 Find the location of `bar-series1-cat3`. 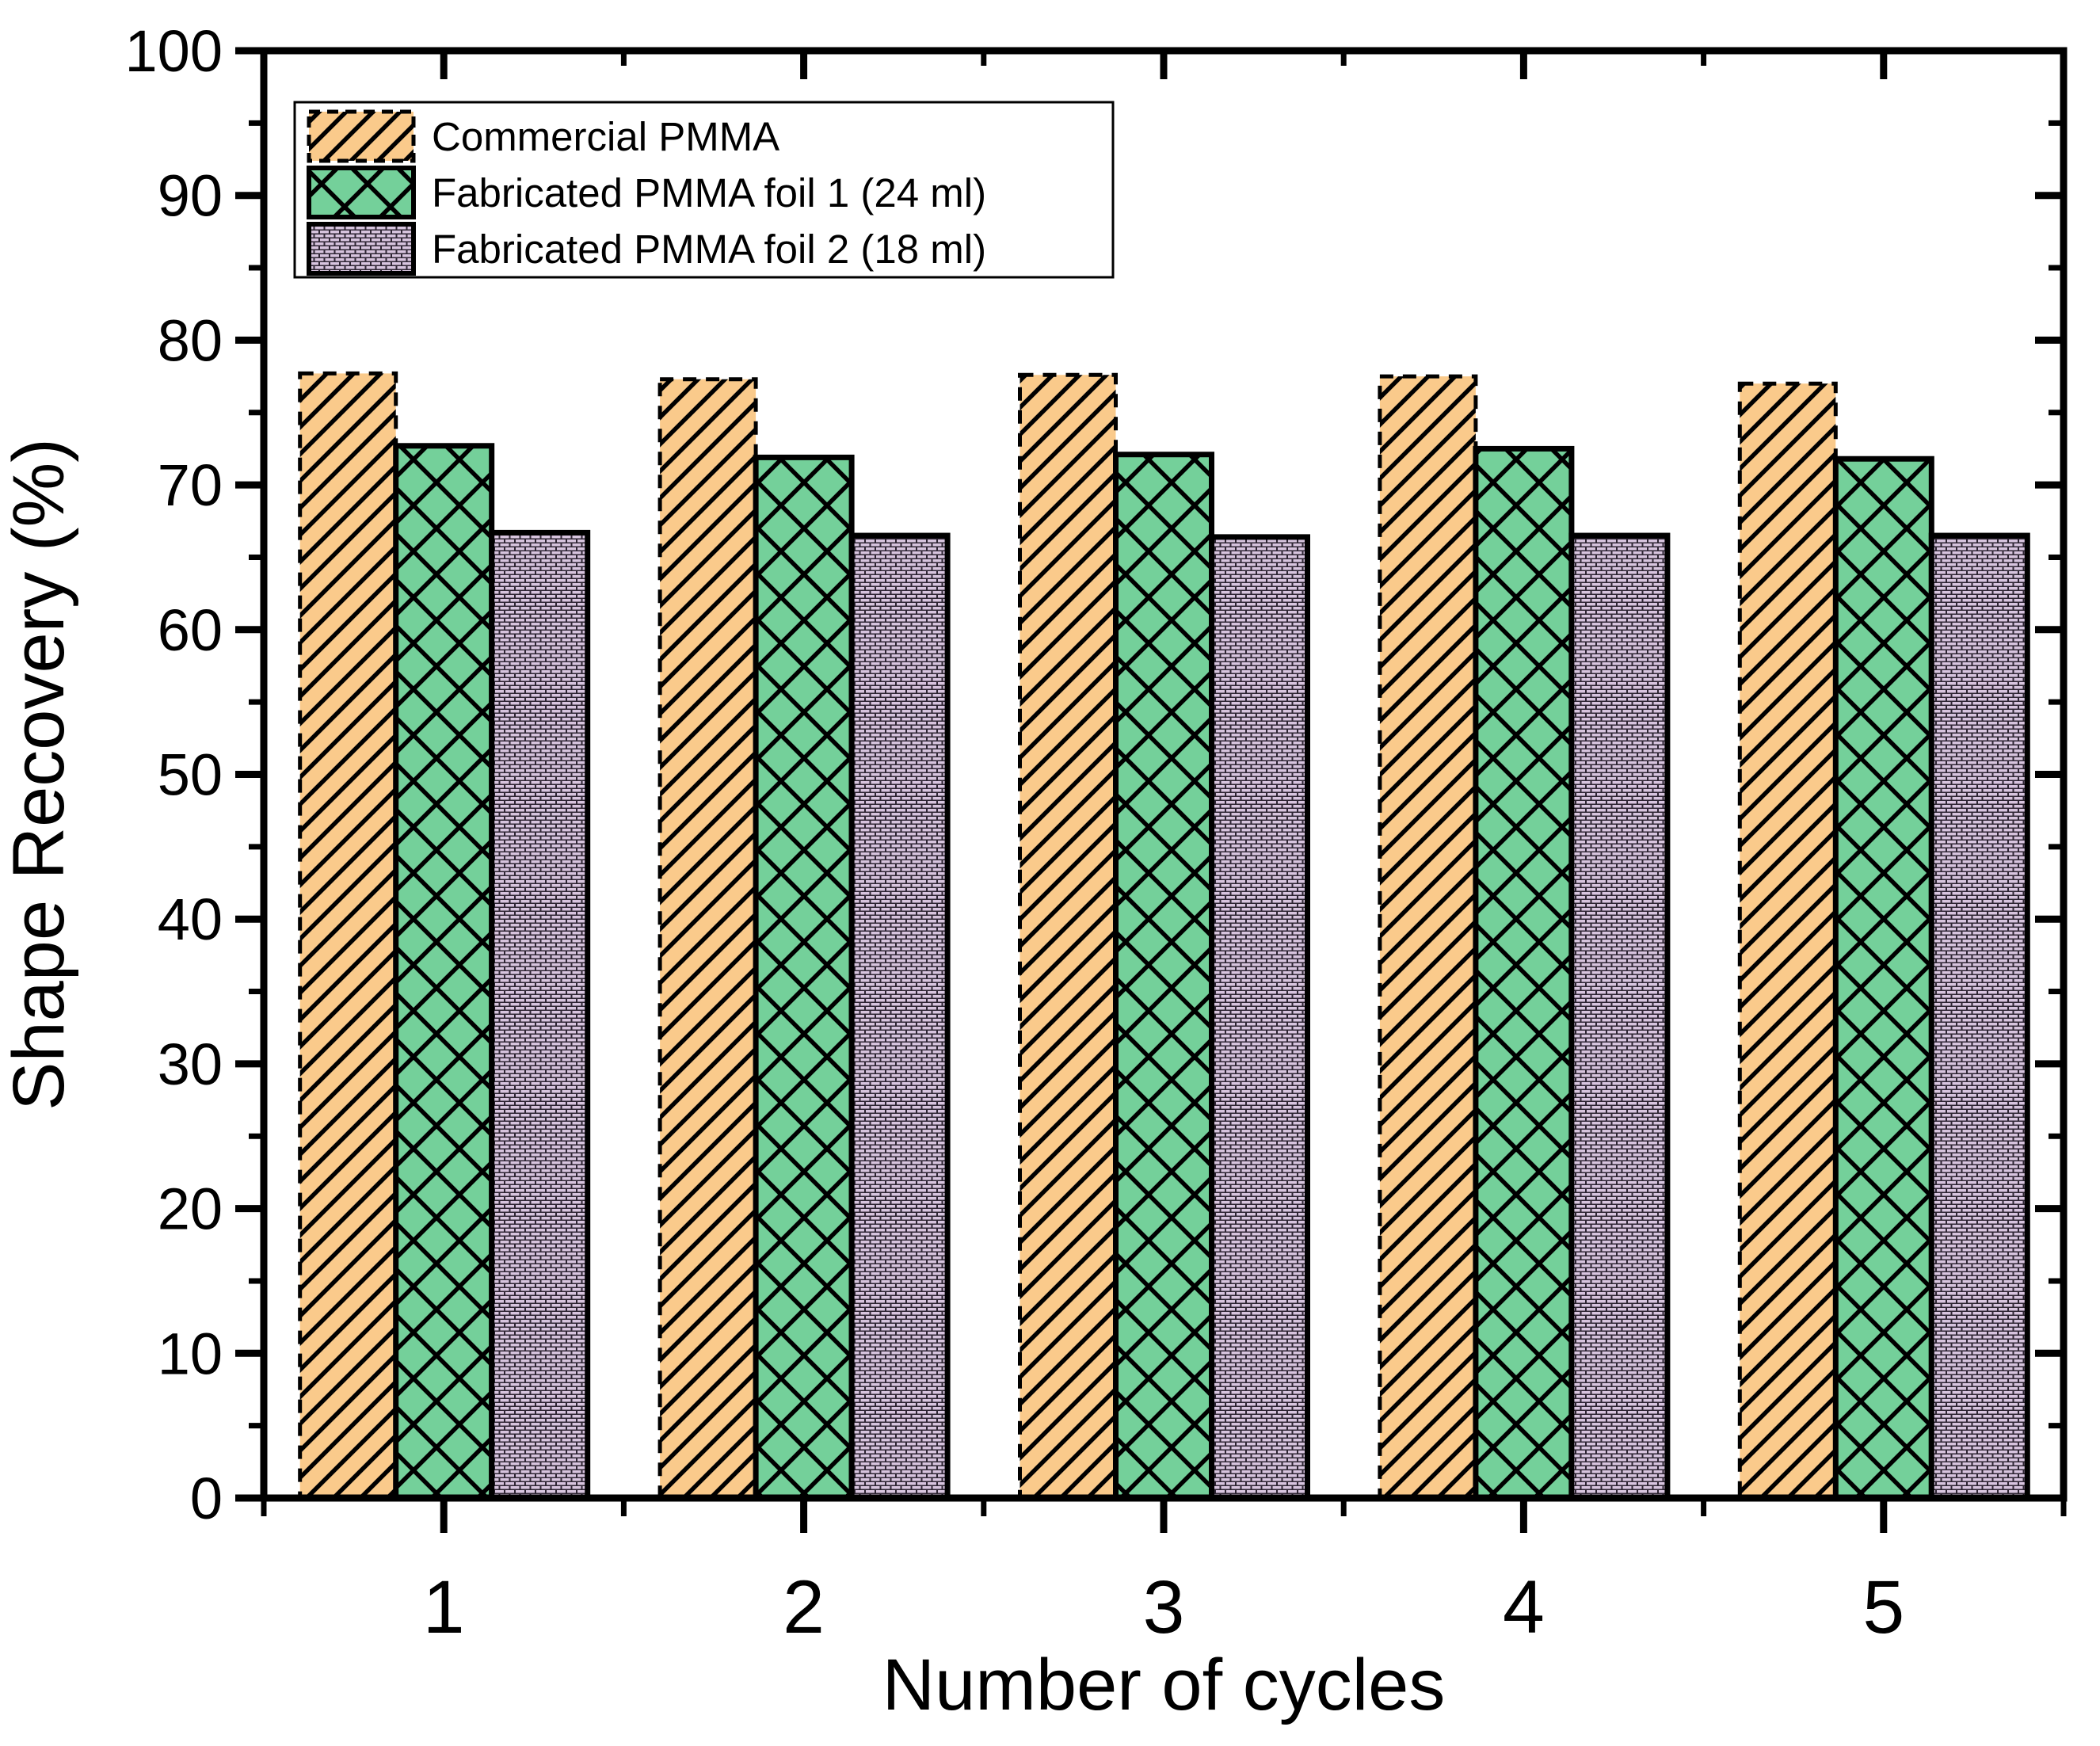

bar-series1-cat3 is located at coordinates (1068, 936).